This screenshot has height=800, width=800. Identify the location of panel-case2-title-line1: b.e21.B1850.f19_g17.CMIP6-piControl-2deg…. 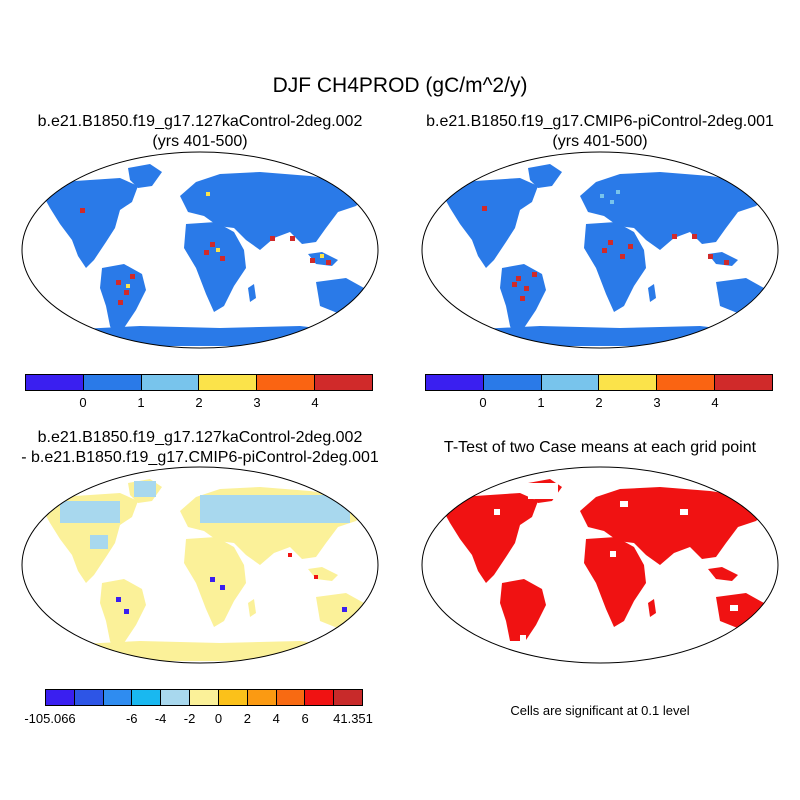
(600, 121).